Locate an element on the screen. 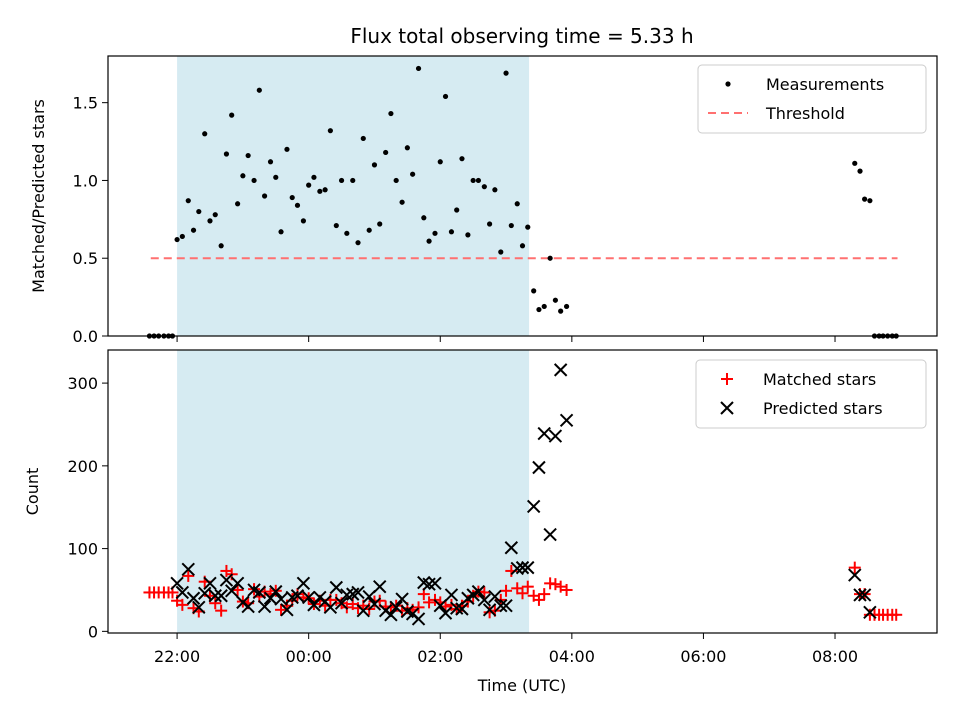 This screenshot has height=720, width=960. y-tick-label: 200 is located at coordinates (82, 466).